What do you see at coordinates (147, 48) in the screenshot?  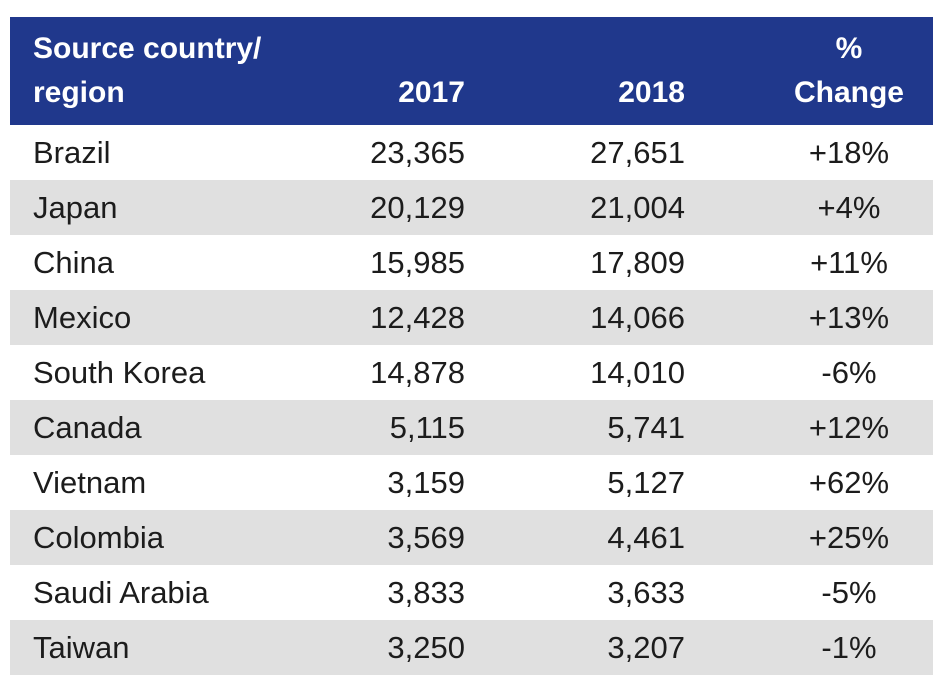 I see `header-source-country-line1: Source country/` at bounding box center [147, 48].